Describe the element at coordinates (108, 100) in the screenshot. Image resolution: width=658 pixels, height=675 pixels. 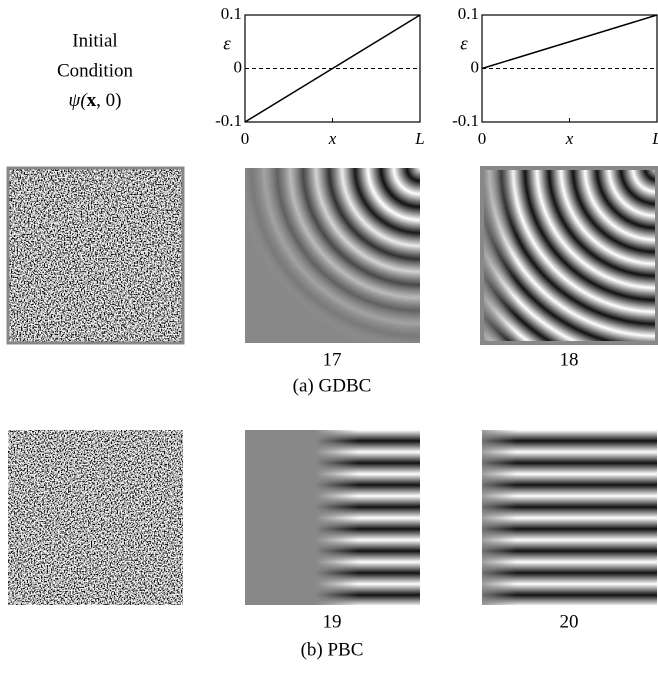
I see `formula-part: , 0)` at that location.